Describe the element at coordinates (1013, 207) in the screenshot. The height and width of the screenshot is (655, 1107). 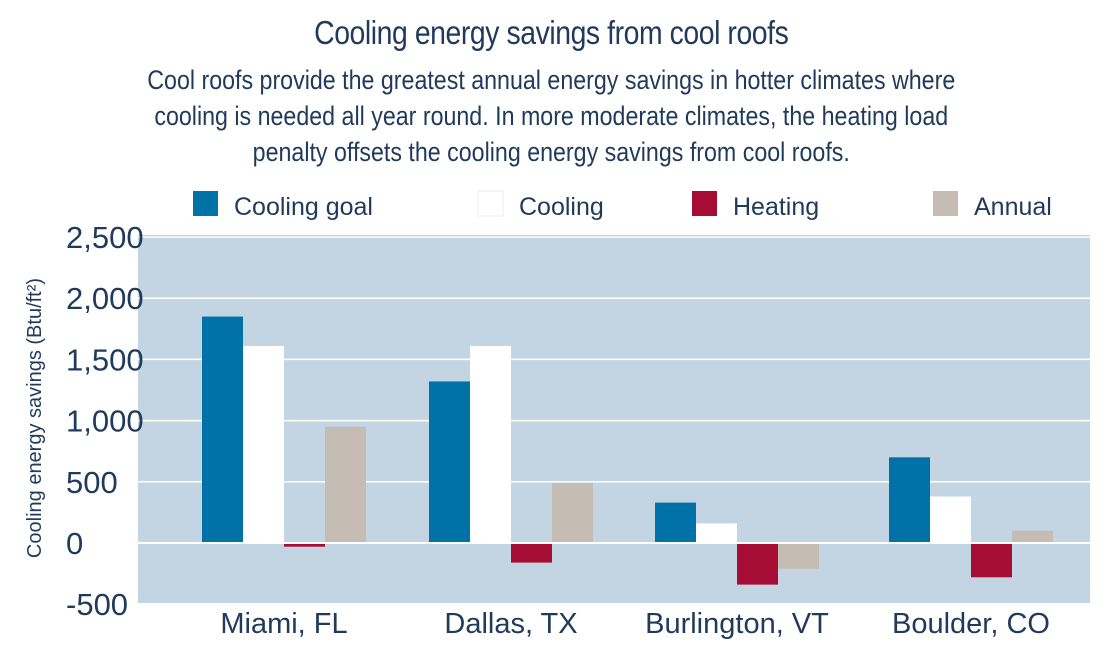
I see `legend-label: Annual` at that location.